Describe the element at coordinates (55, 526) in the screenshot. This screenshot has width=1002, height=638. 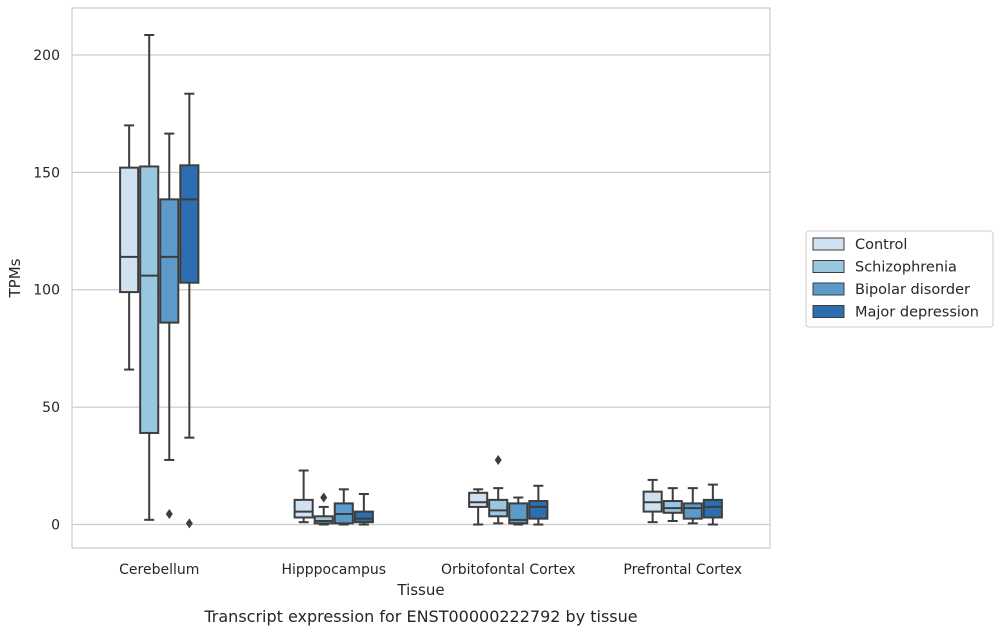
I see `y-tick-label: 0` at that location.